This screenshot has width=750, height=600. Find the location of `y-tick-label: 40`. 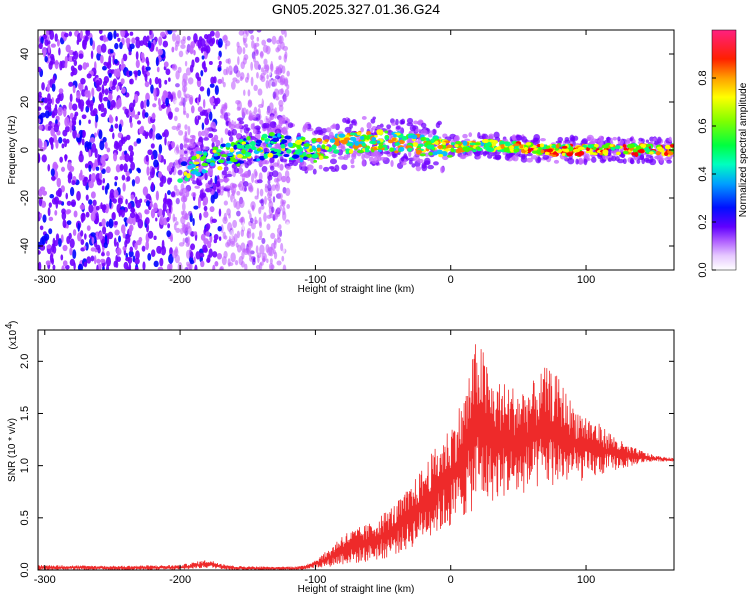

y-tick-label: 40 is located at coordinates (25, 54).